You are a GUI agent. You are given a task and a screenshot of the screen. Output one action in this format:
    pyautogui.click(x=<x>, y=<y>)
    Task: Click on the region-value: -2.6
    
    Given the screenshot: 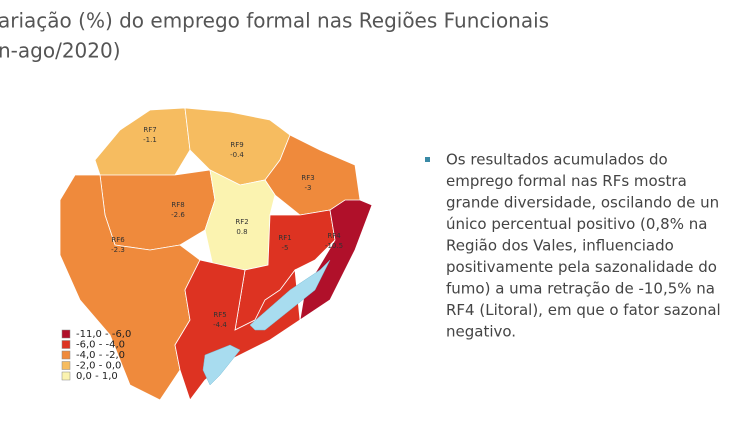 What is the action you would take?
    pyautogui.click(x=178, y=215)
    